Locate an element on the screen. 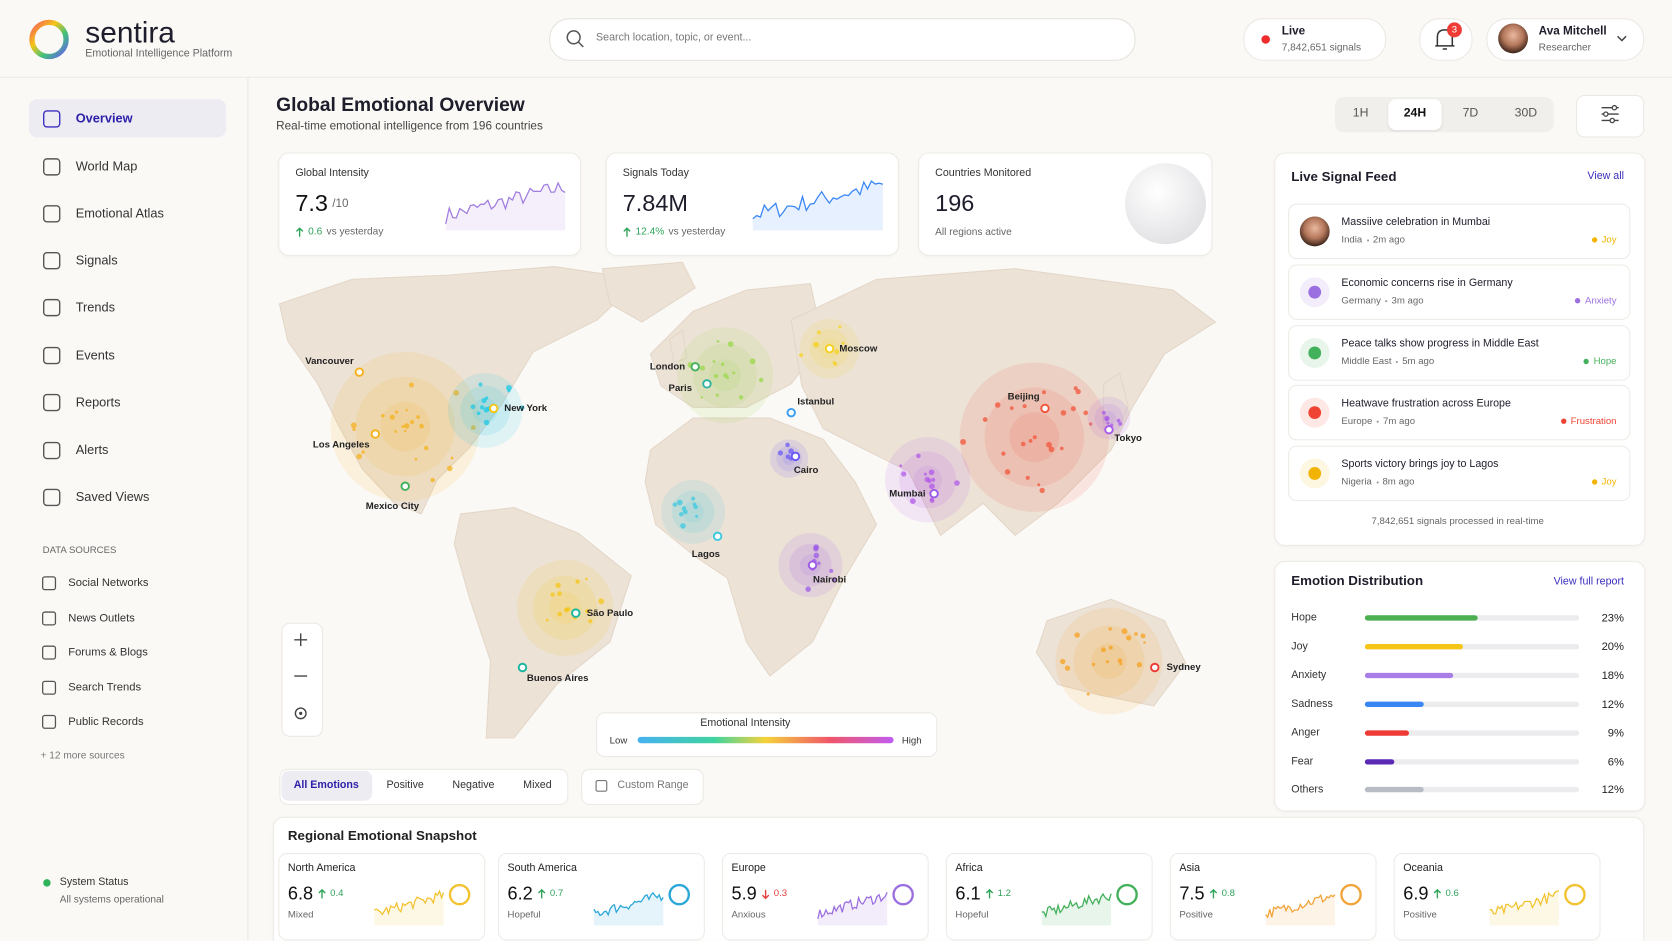 The width and height of the screenshot is (1672, 941). custom-range-button is located at coordinates (642, 787).